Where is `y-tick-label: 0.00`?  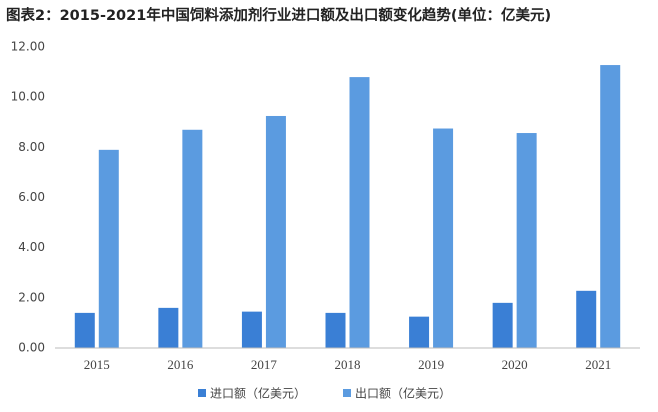
y-tick-label: 0.00 is located at coordinates (31, 348).